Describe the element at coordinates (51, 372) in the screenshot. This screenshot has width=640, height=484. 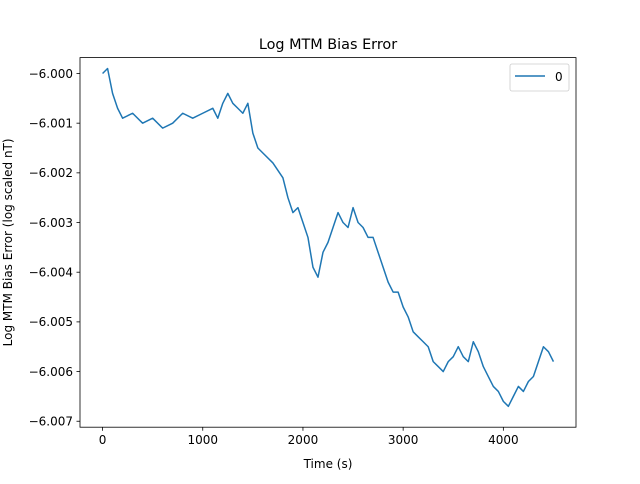
I see `y-tick-label: −6.006` at that location.